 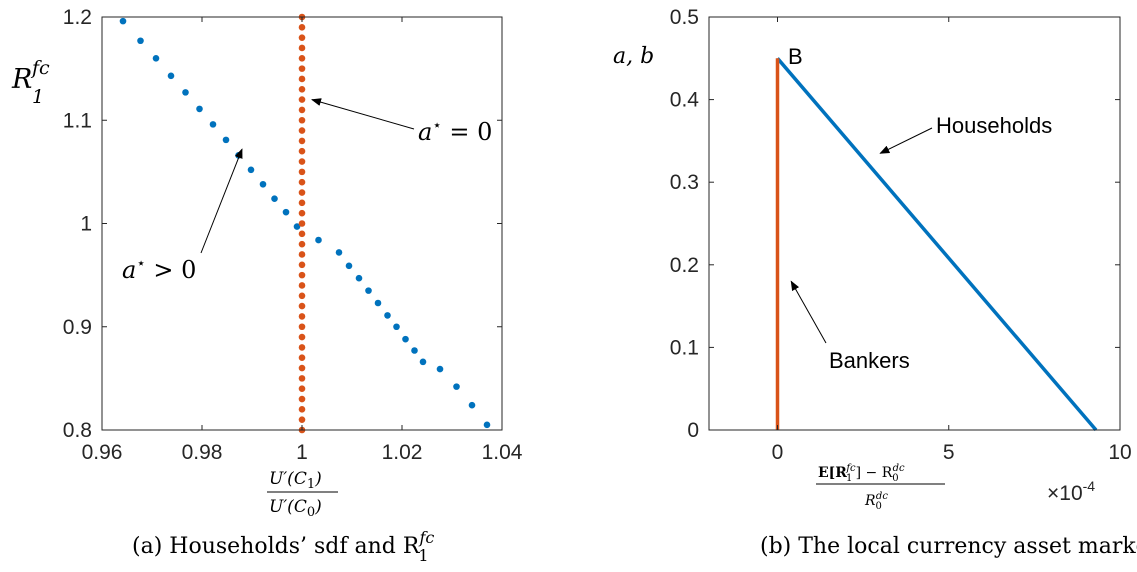 I want to click on chart-b-ytick-label: 0.1, so click(x=684, y=347).